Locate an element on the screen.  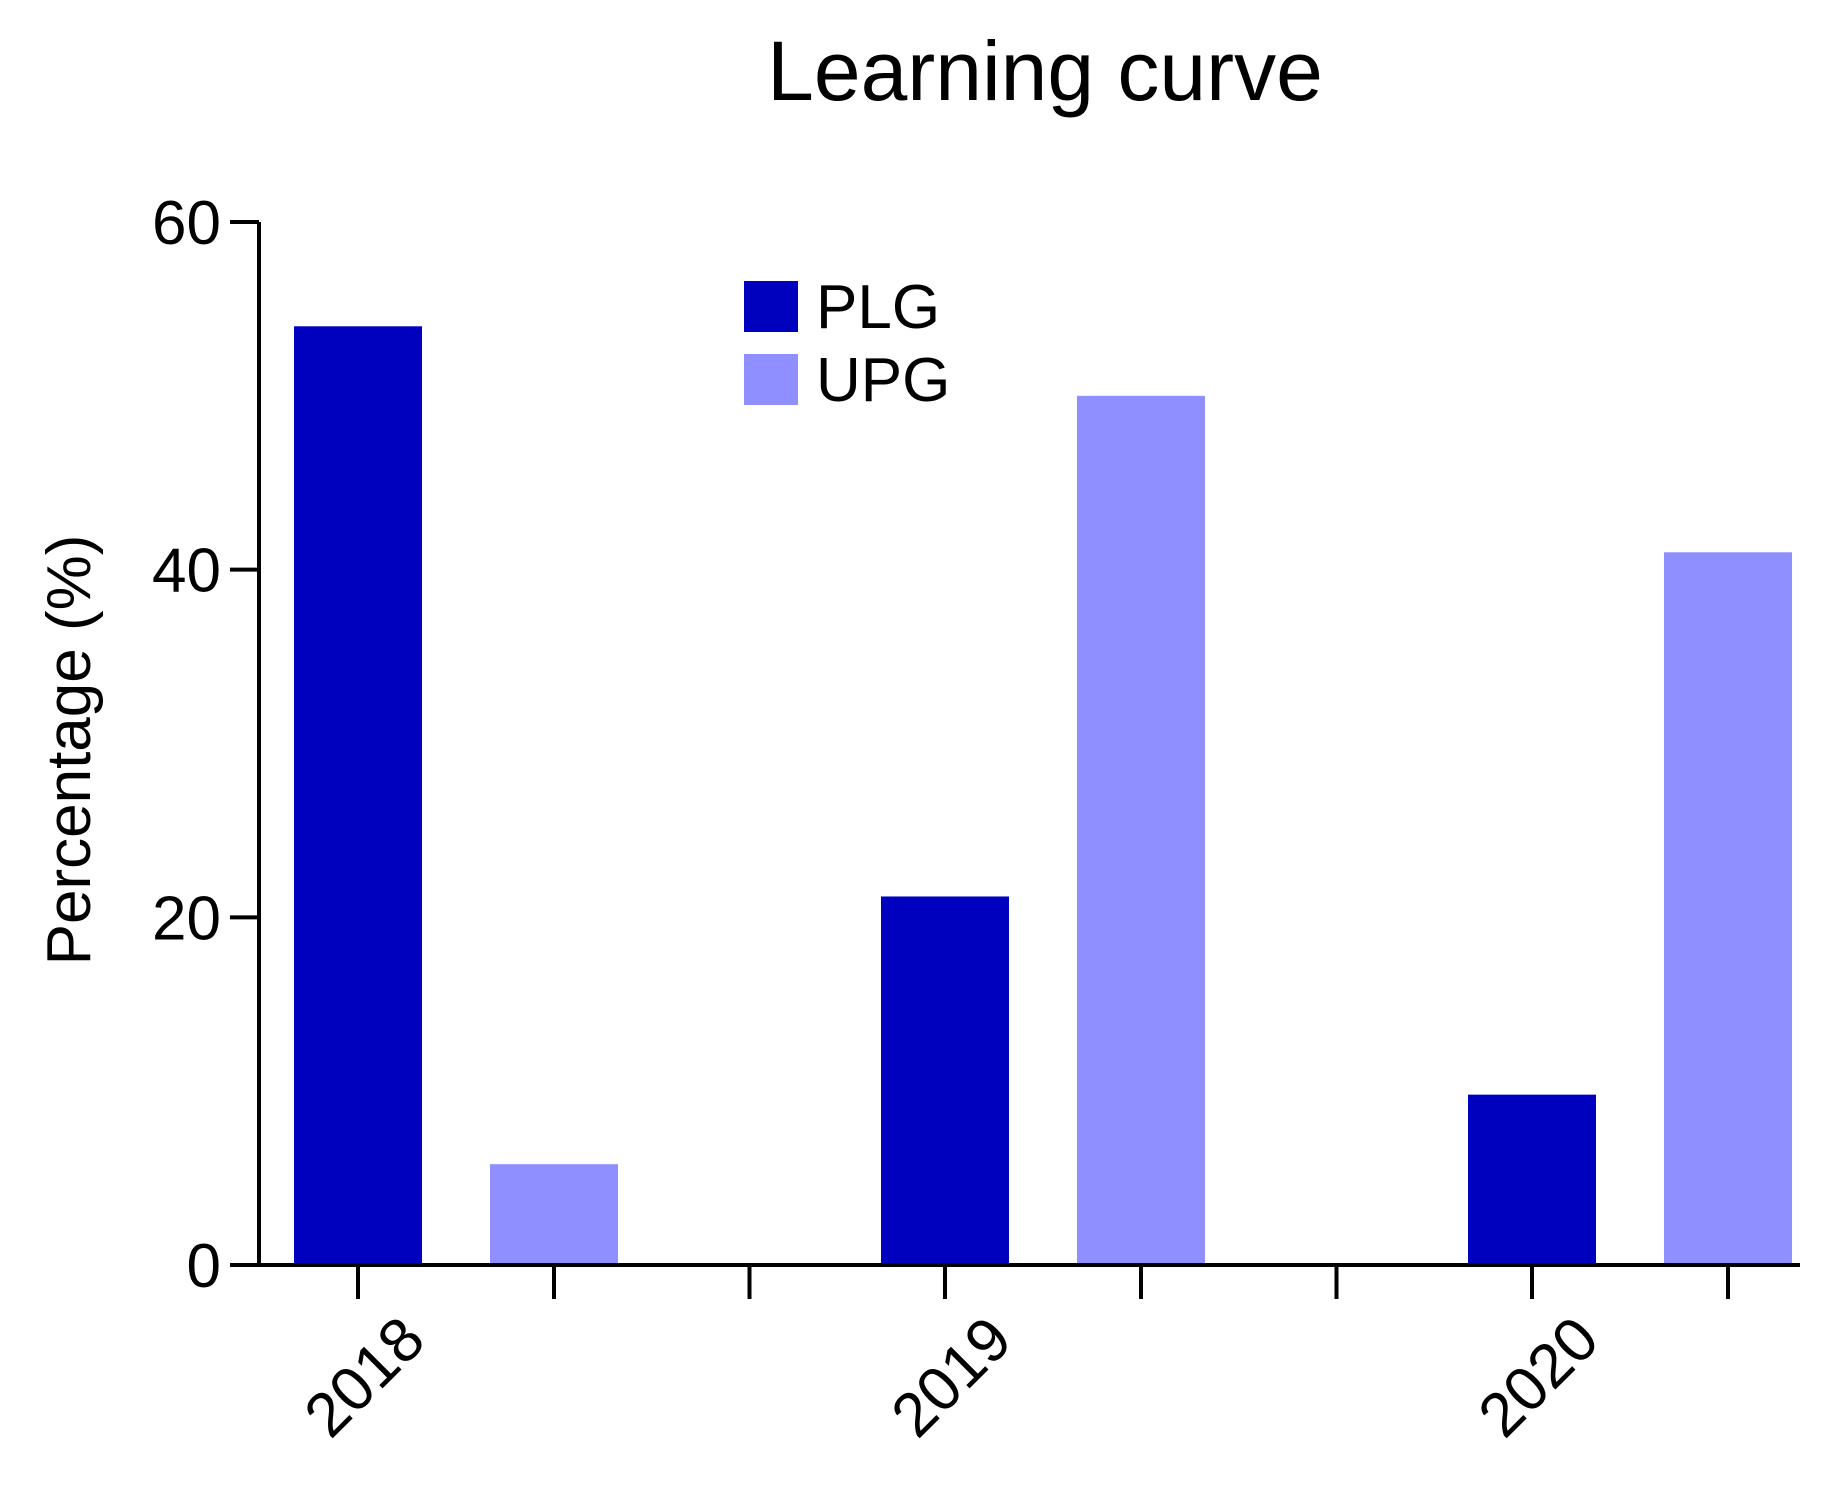
x-tick-label-2019: 2019 is located at coordinates (952, 1377).